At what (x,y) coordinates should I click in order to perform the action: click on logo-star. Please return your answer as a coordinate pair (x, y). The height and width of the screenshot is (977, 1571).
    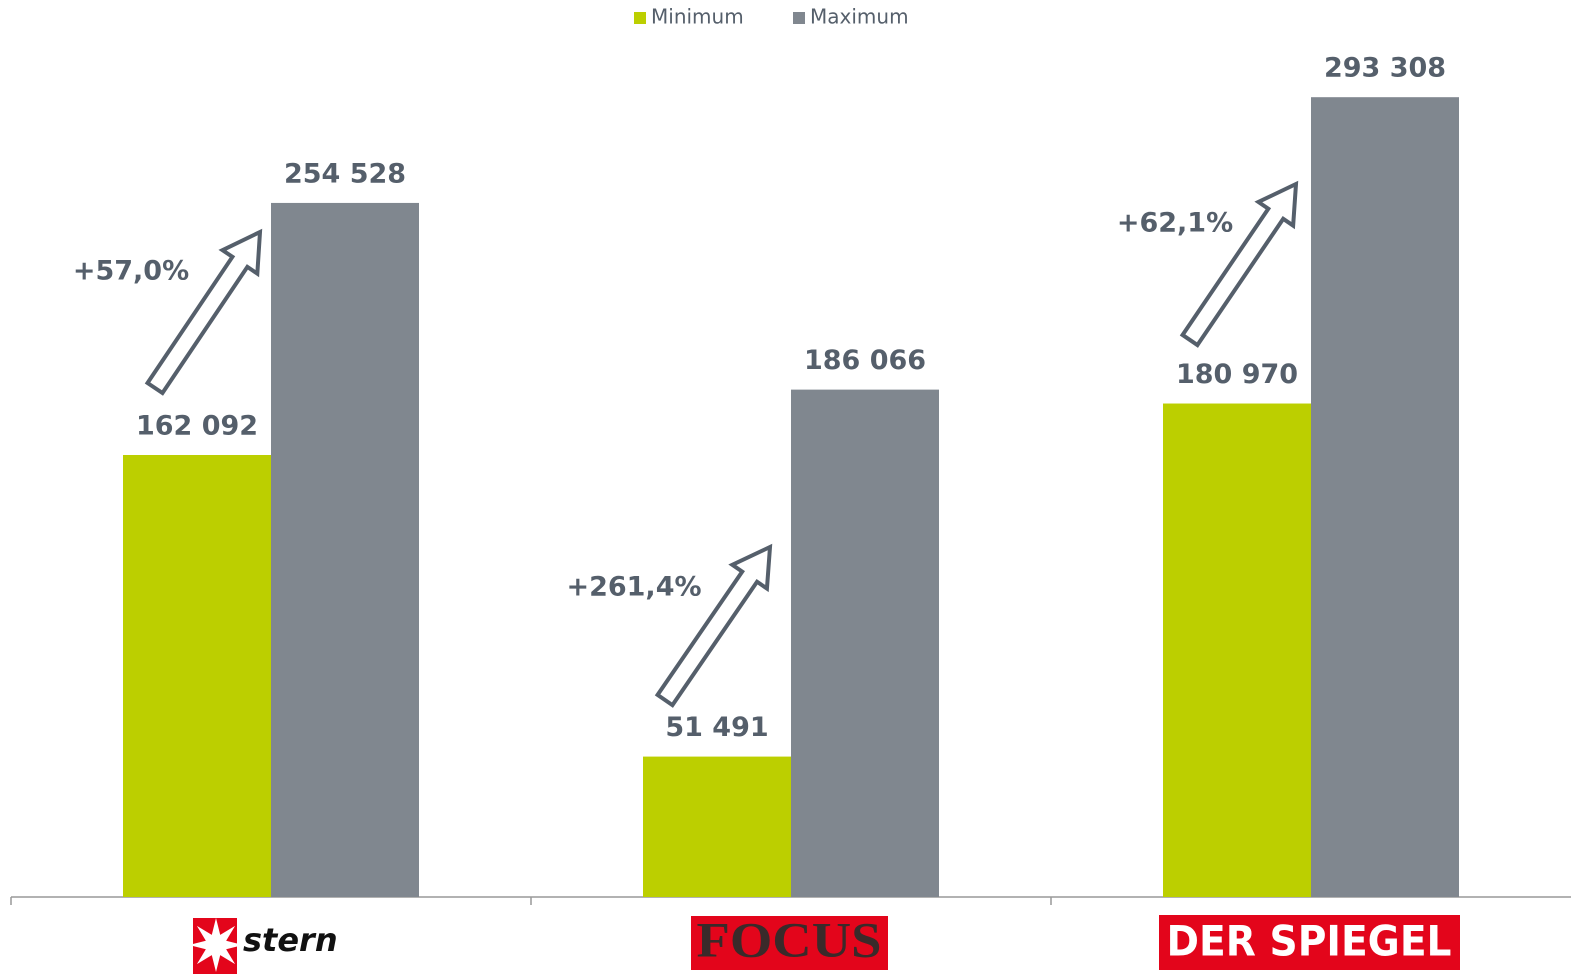
    Looking at the image, I should click on (216, 945).